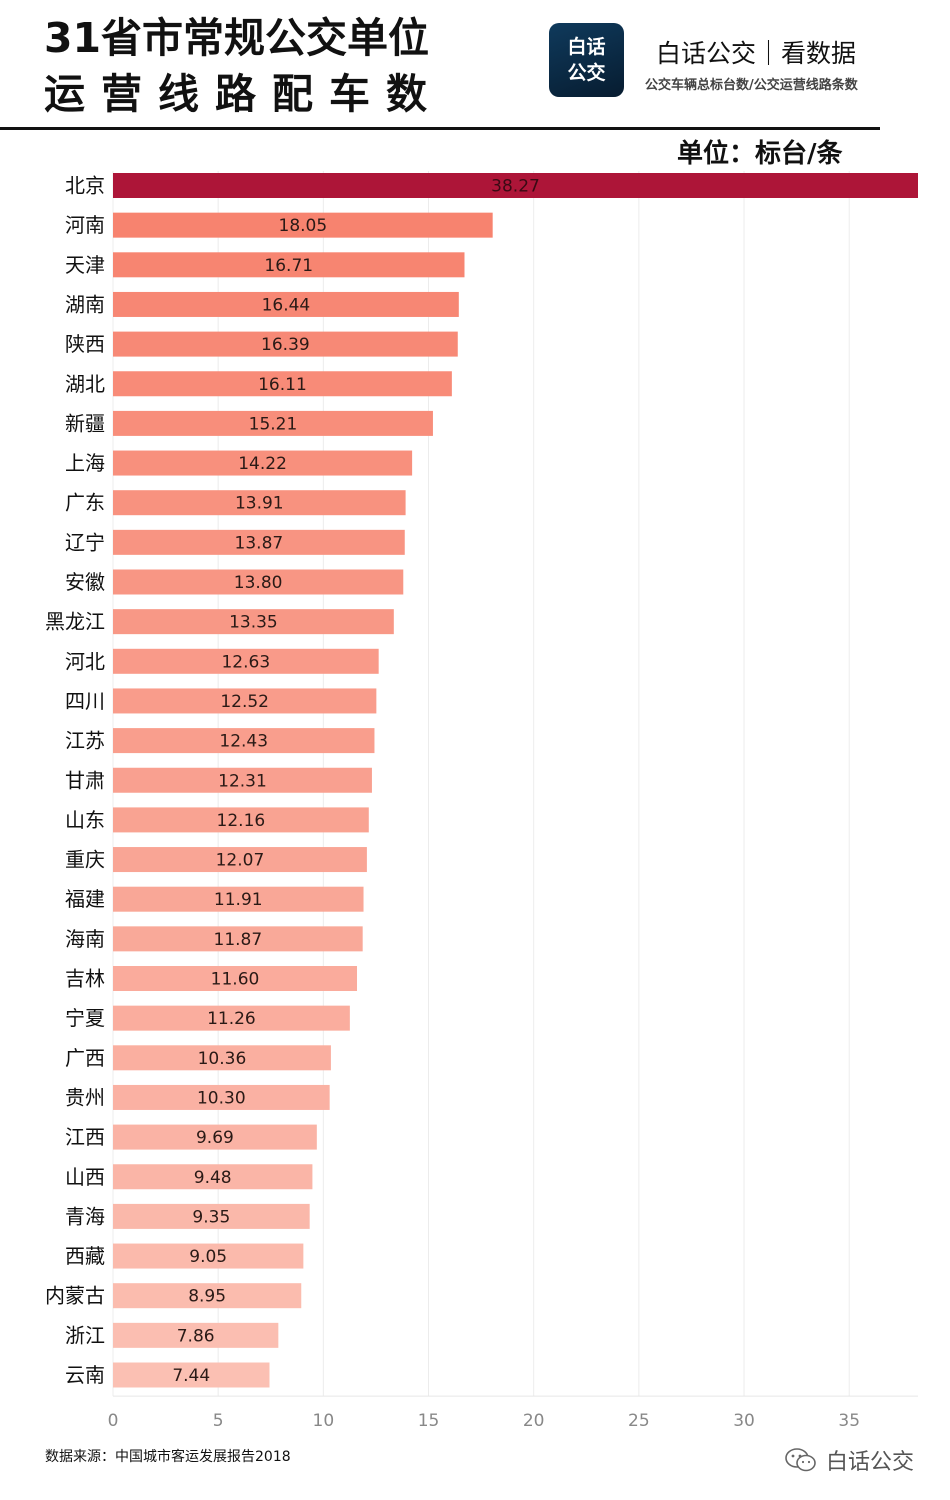 This screenshot has height=1500, width=950. I want to click on x-tick-label: 20, so click(534, 1420).